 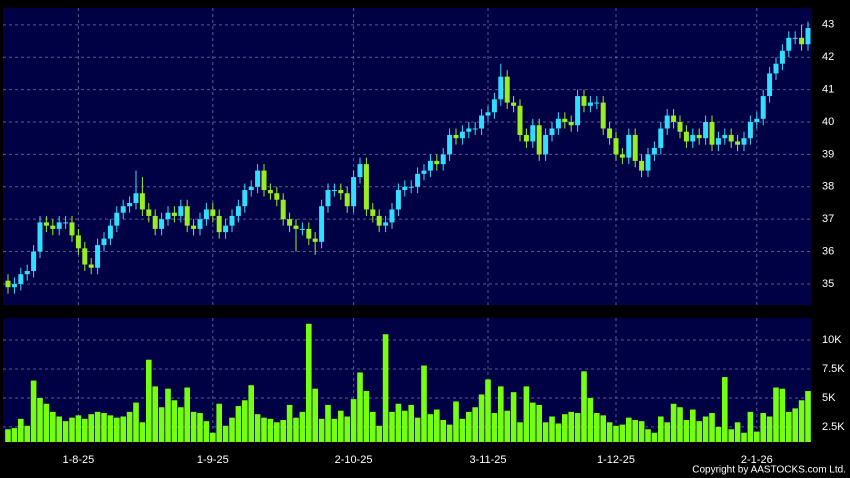 What do you see at coordinates (616, 460) in the screenshot?
I see `x-tick-label: 1-12-25` at bounding box center [616, 460].